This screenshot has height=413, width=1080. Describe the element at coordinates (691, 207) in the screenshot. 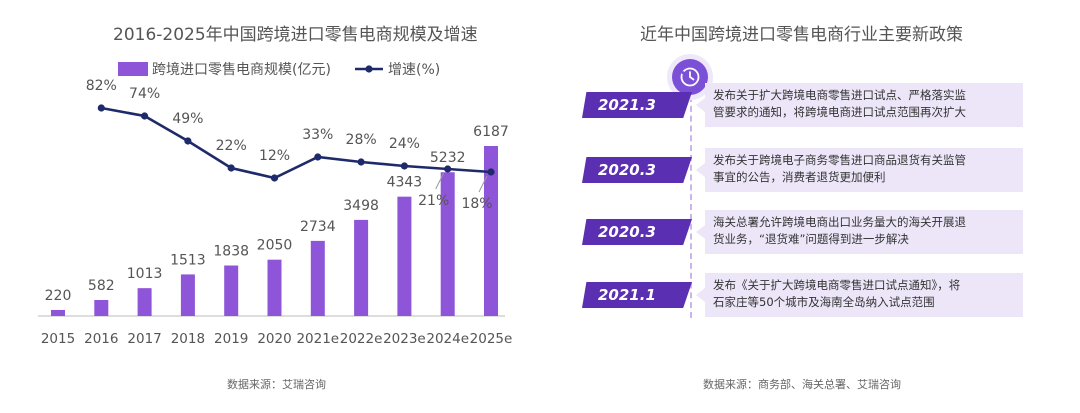

I see `timeline-line` at that location.